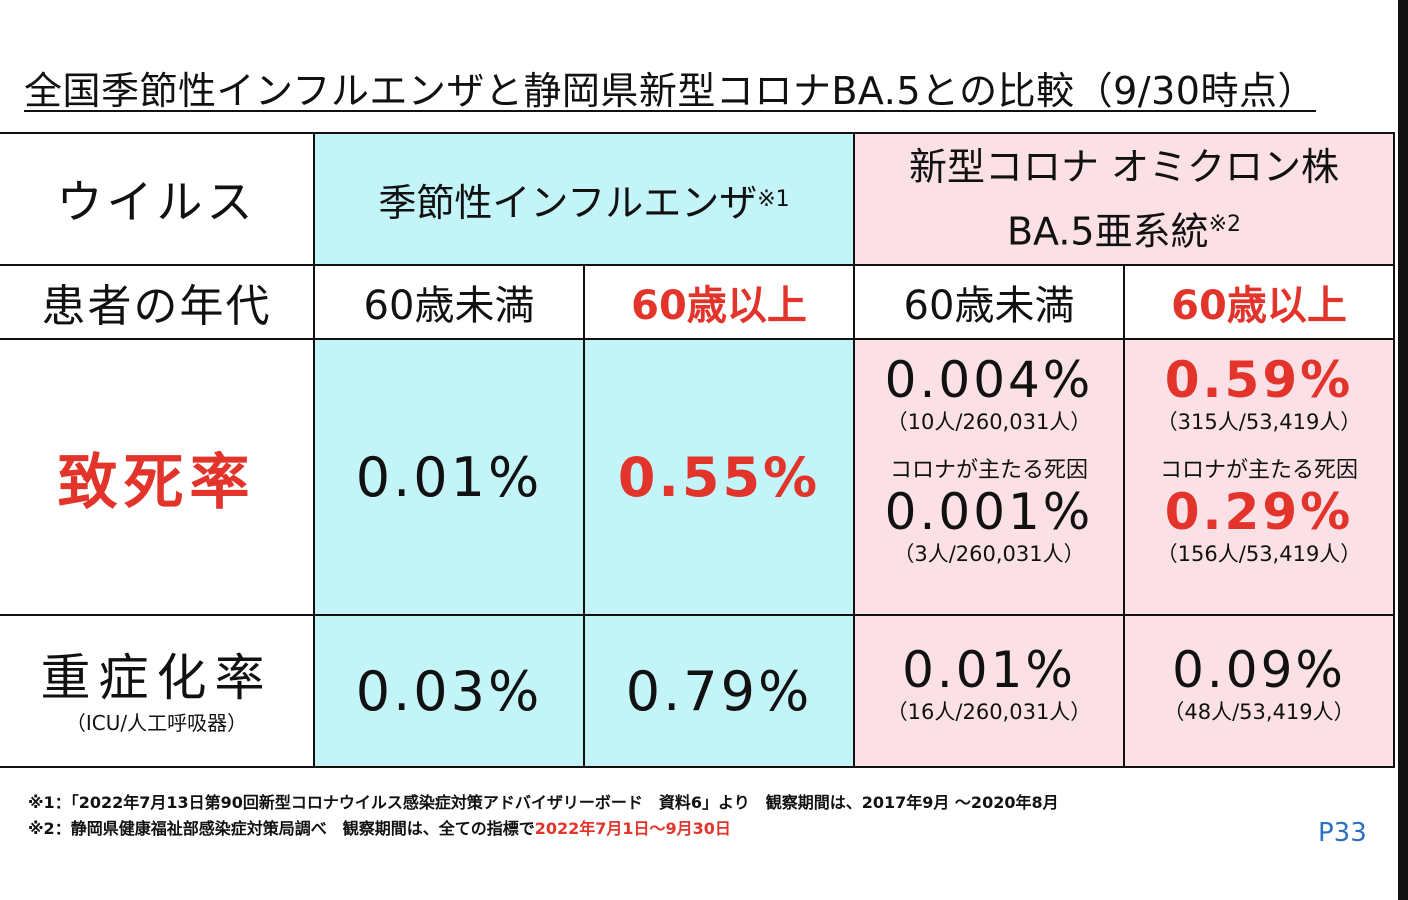 Image resolution: width=1408 pixels, height=900 pixels. I want to click on cause-detail: （156人/53,419人）, so click(1259, 554).